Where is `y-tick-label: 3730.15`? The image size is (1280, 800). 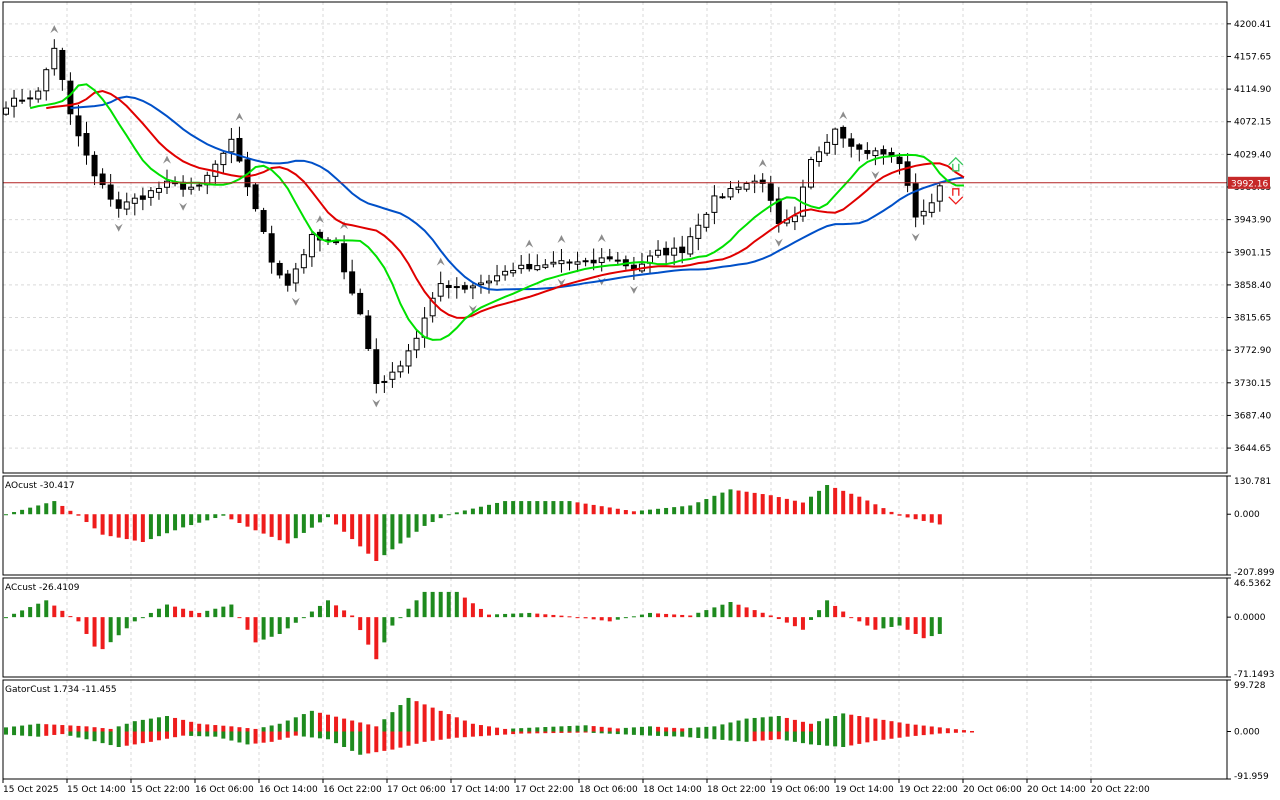 y-tick-label: 3730.15 is located at coordinates (1252, 384).